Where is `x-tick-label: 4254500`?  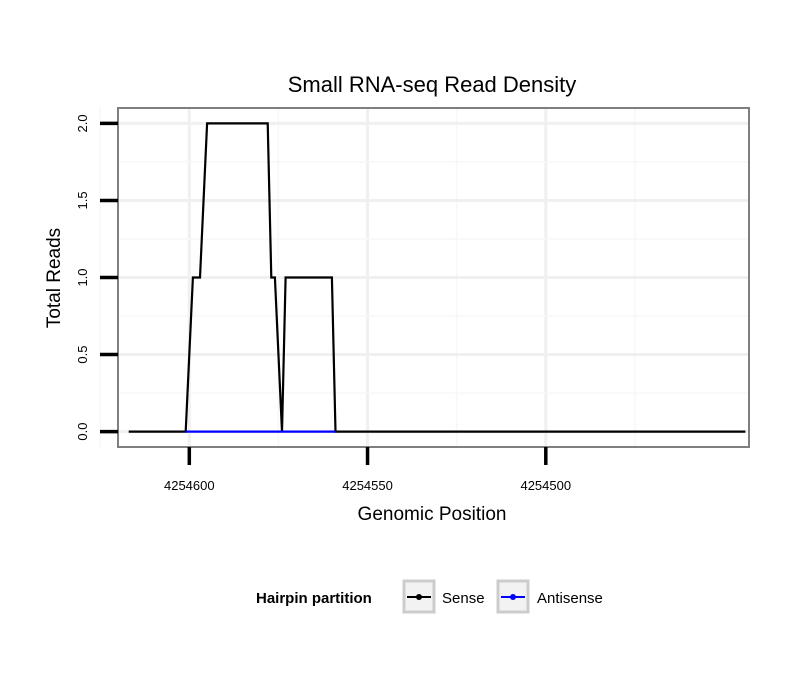
x-tick-label: 4254500 is located at coordinates (545, 485).